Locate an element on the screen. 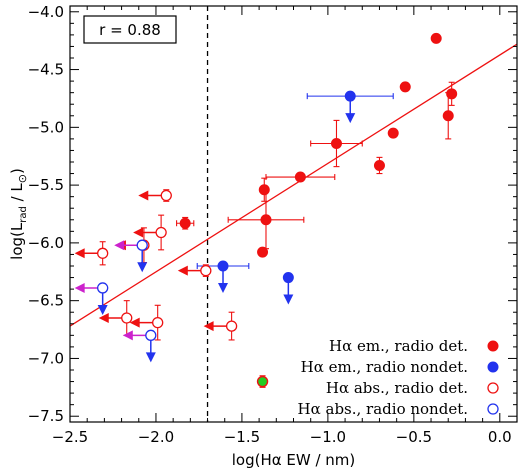 This screenshot has height=473, width=520. x-tick-label: 0.0 is located at coordinates (500, 437).